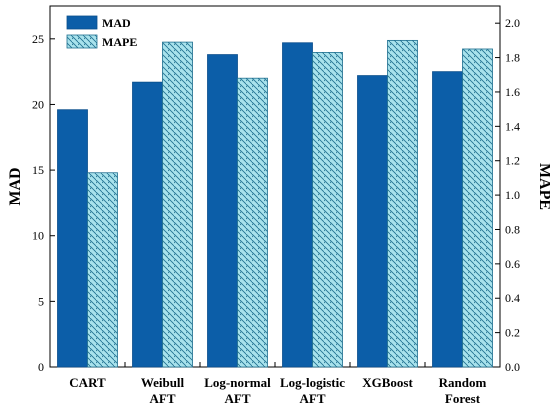 Image resolution: width=550 pixels, height=411 pixels. What do you see at coordinates (512, 264) in the screenshot?
I see `right-tick-label-3: 0.6` at bounding box center [512, 264].